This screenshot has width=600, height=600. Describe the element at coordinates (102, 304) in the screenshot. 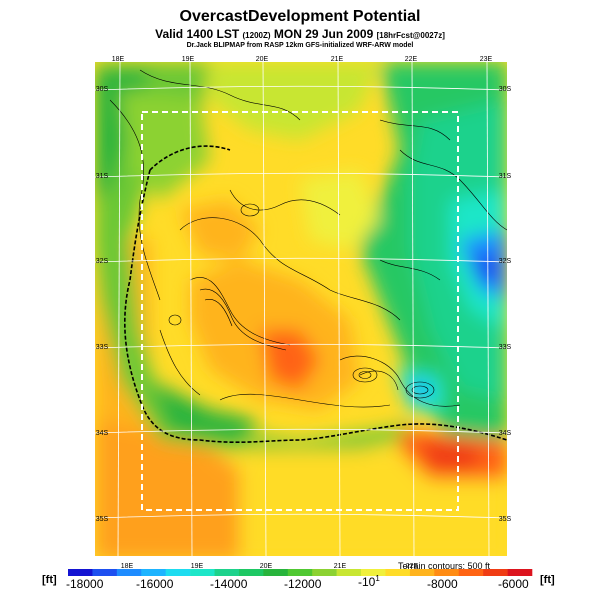

I see `lat-labels-left: 30S 31S 32S 33S 34S 35S` at that location.